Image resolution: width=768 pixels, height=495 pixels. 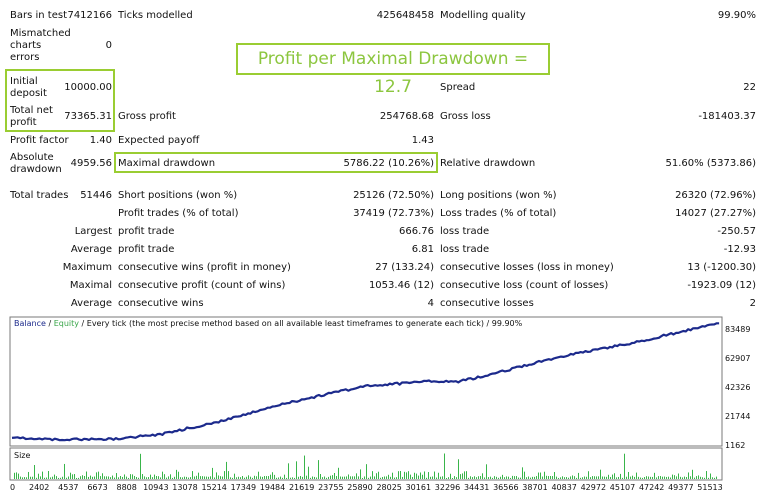 I want to click on x-tick-label: 19484, so click(x=272, y=487).